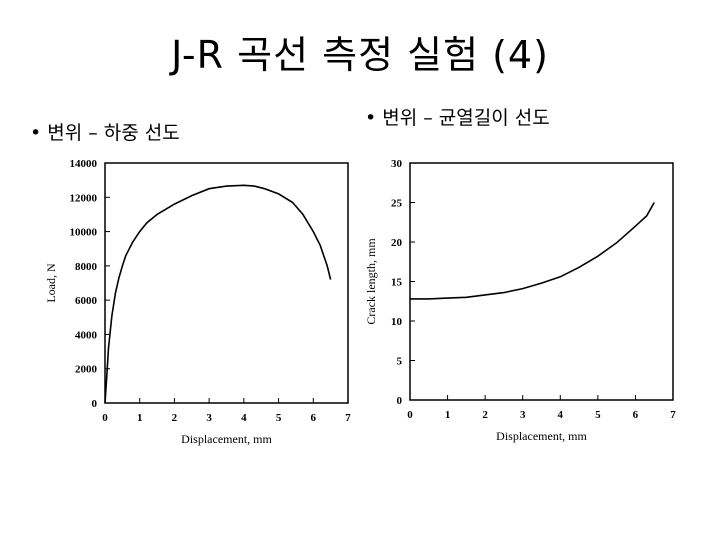 Image resolution: width=720 pixels, height=540 pixels. Describe the element at coordinates (541, 436) in the screenshot. I see `crack-x-axis-label: Displacement, mm` at that location.